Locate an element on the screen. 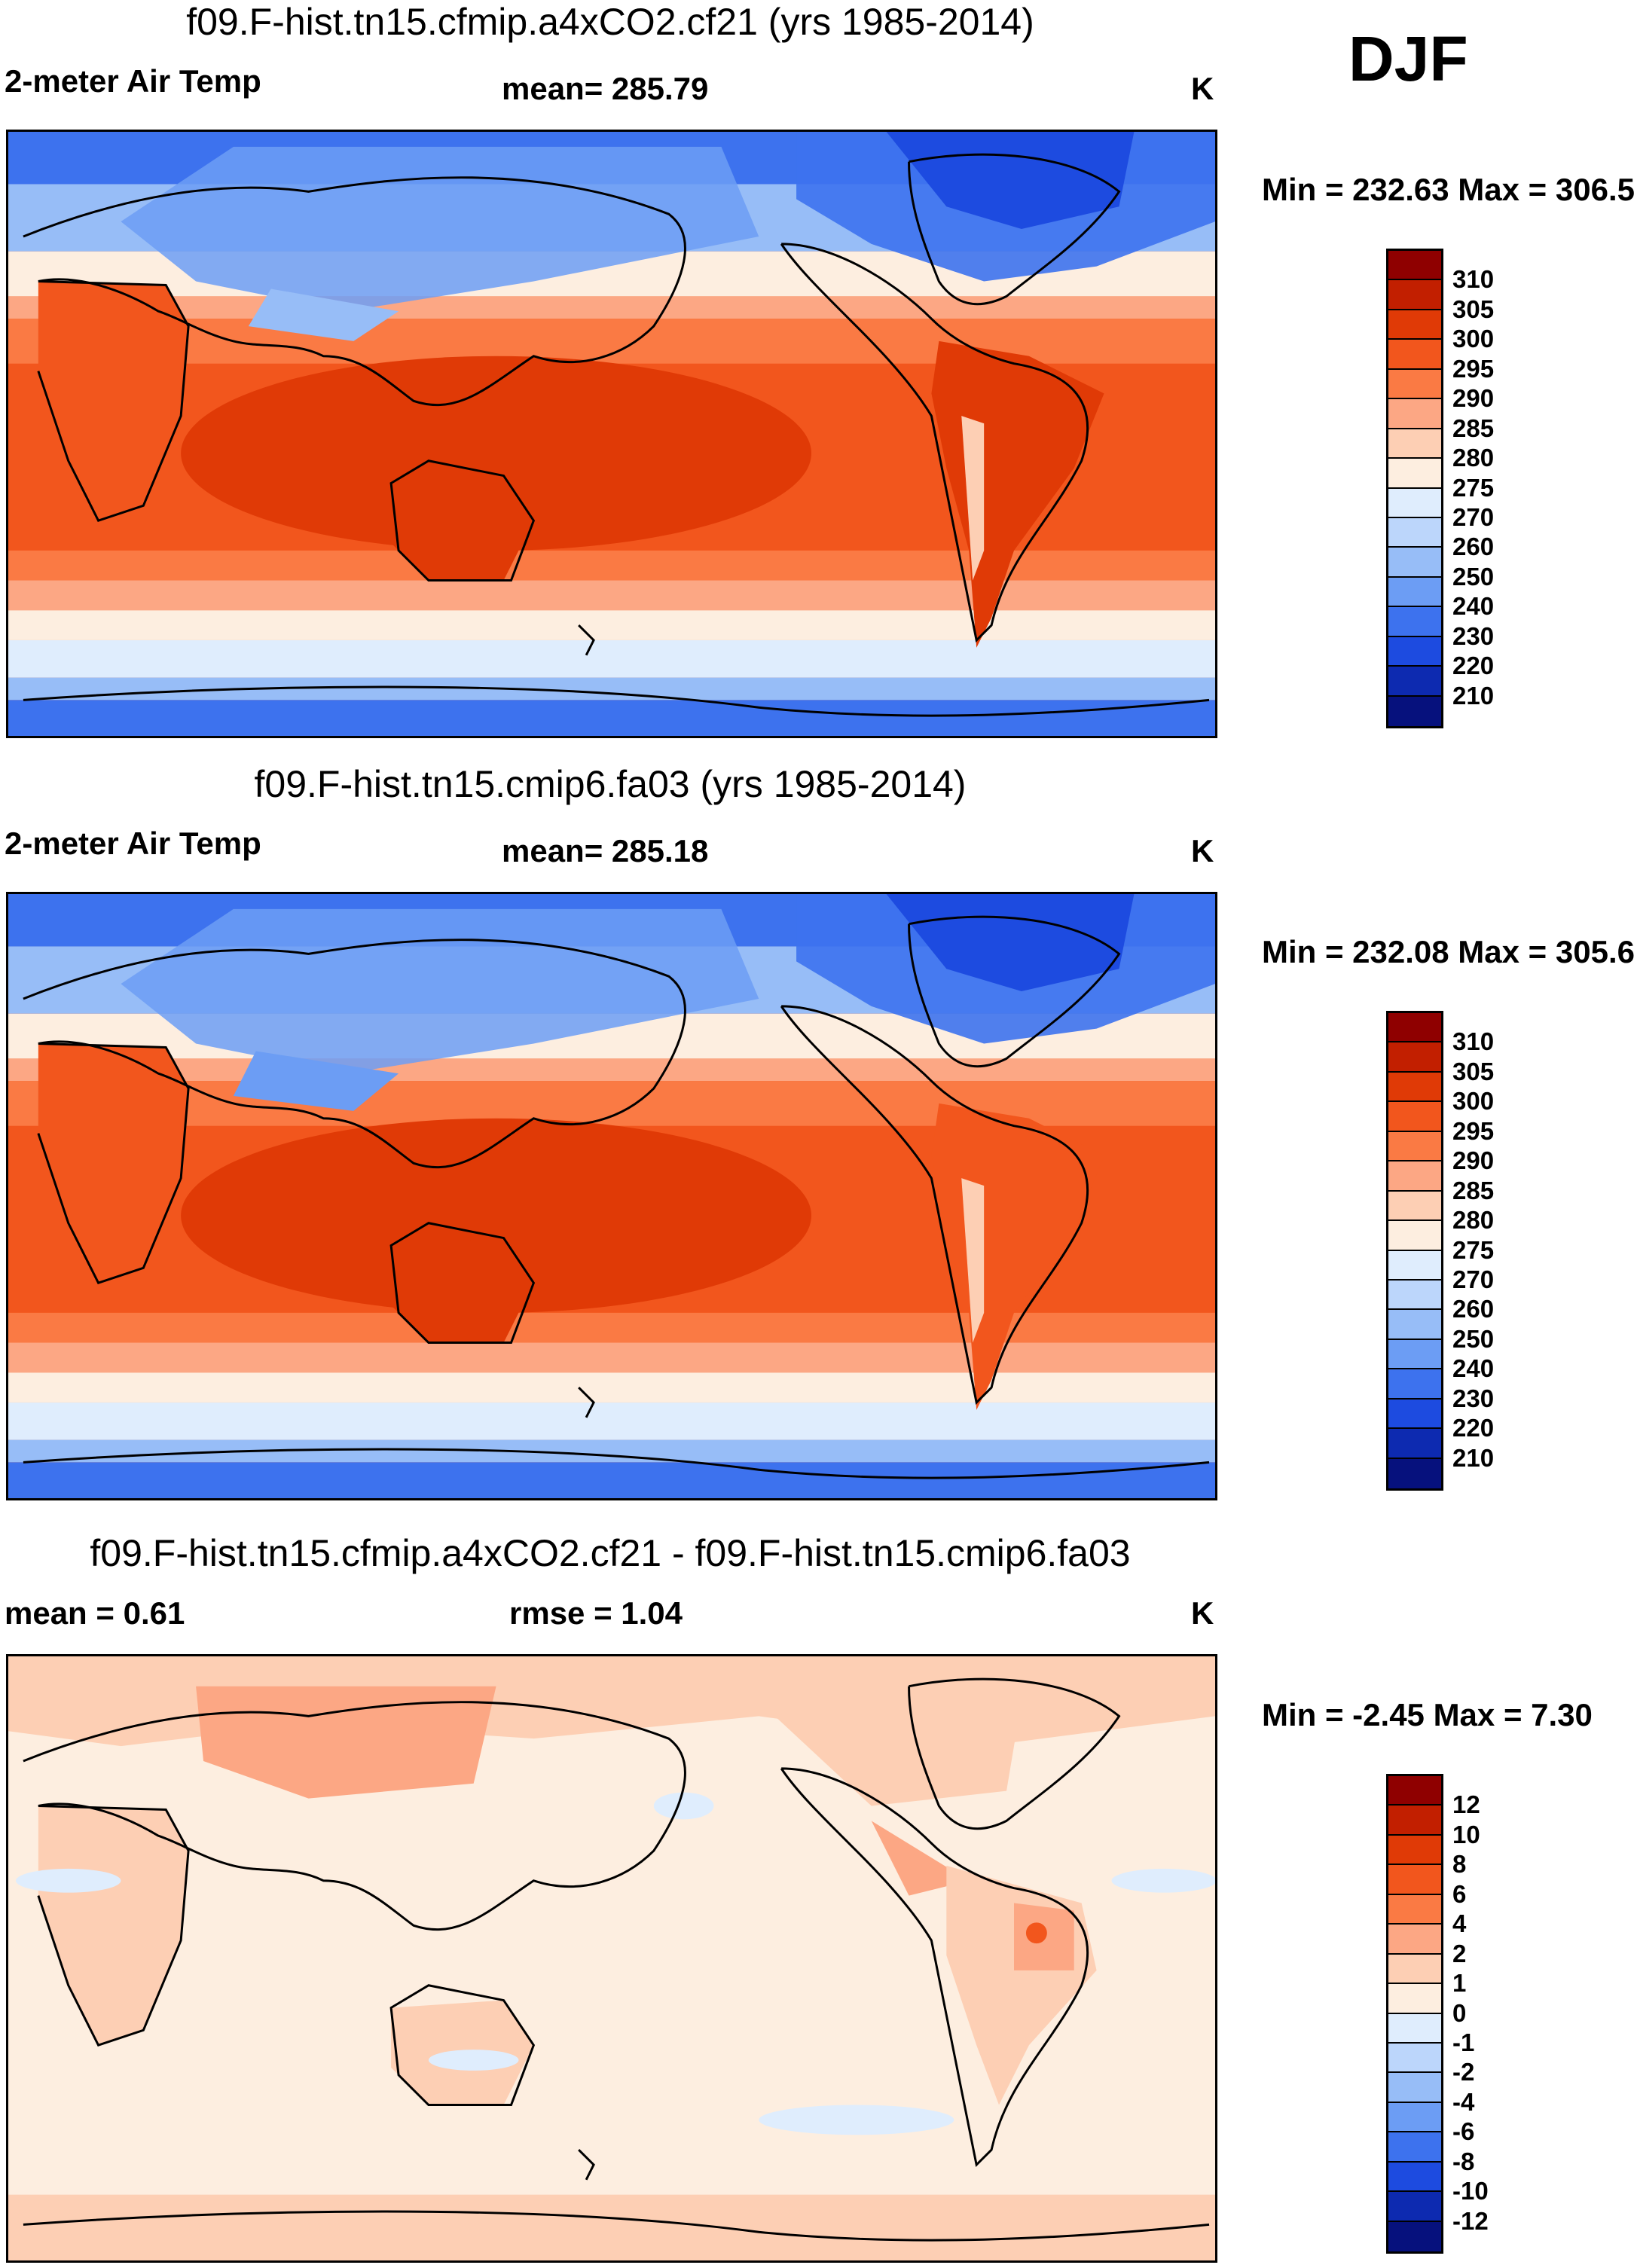 This screenshot has width=1634, height=2268. colorbar-tick-label: 260 is located at coordinates (1473, 547).